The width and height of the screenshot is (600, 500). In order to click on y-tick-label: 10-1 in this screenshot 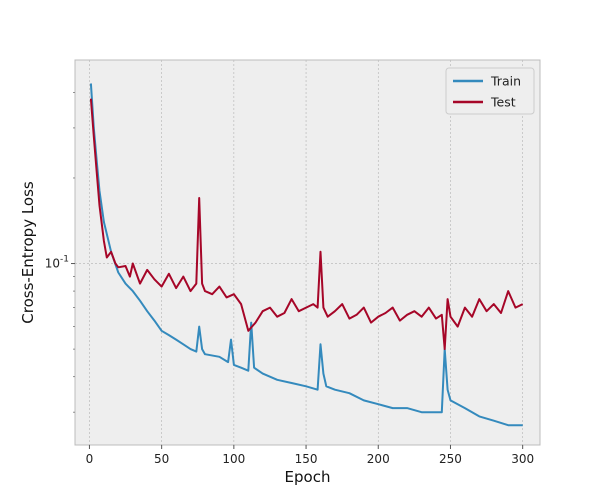, I will do `click(57, 263)`.